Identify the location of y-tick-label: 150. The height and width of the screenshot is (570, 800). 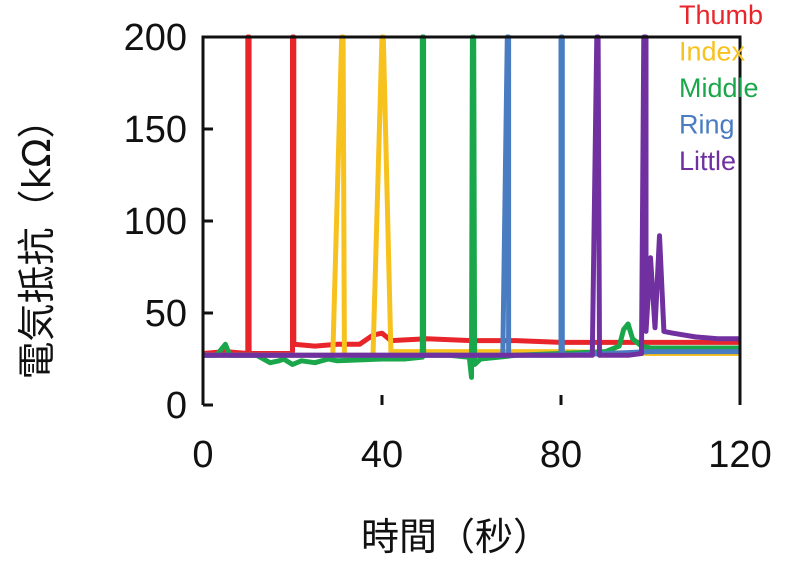
(155, 130).